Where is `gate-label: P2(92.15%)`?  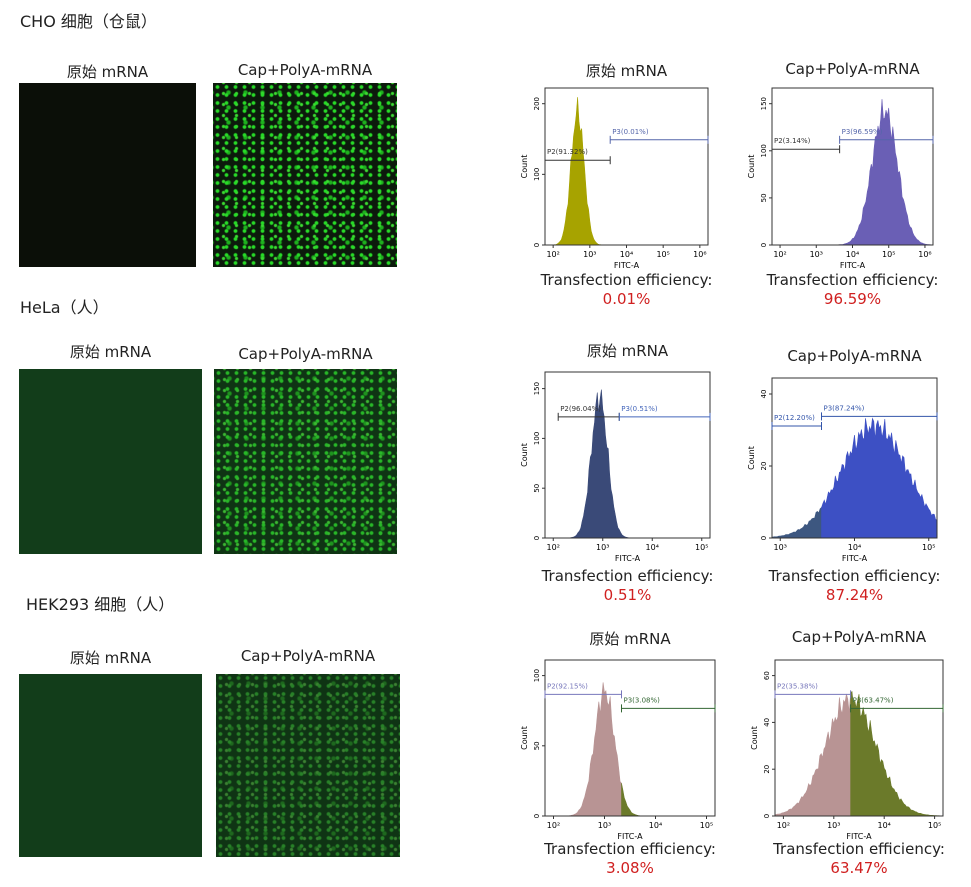
gate-label: P2(92.15%) is located at coordinates (567, 686).